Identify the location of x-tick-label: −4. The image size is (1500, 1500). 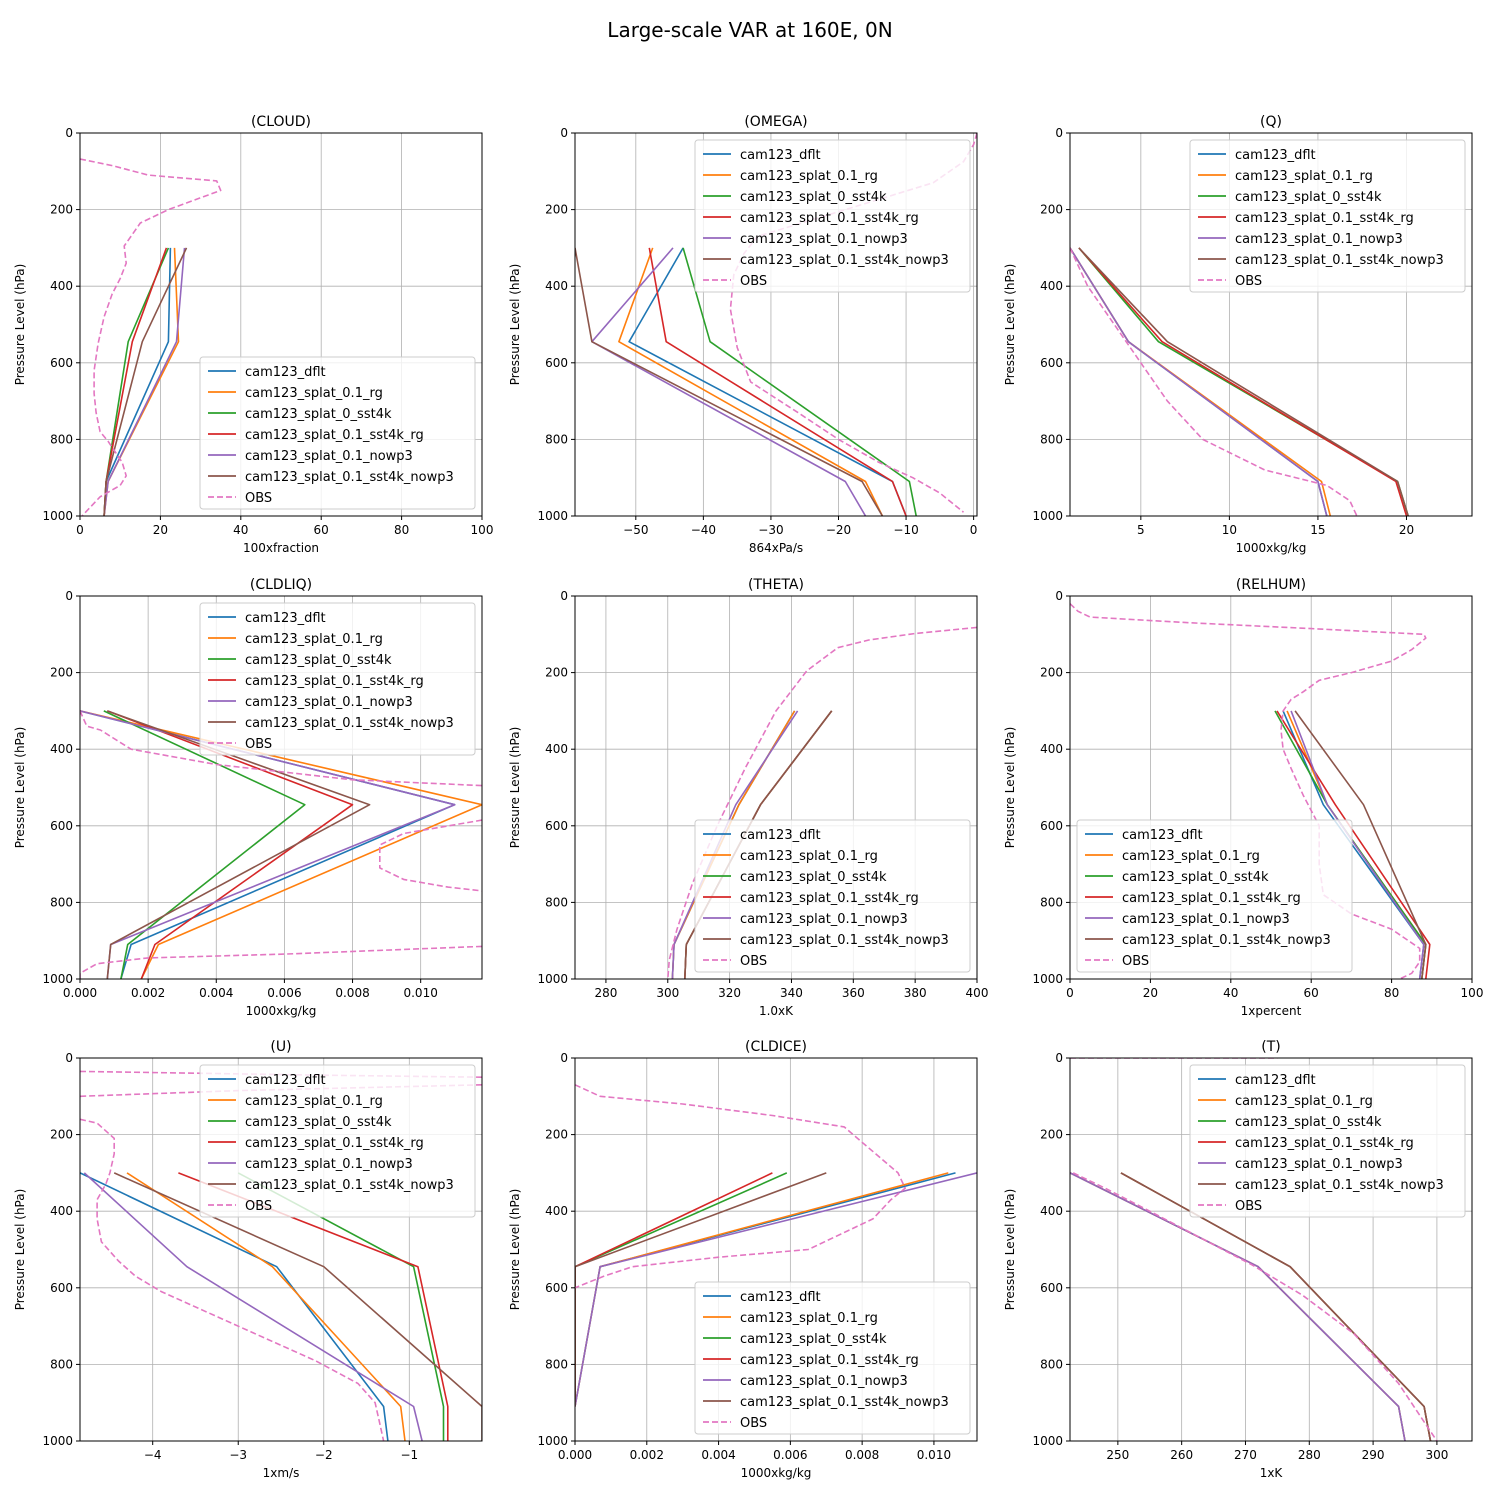
(153, 1455).